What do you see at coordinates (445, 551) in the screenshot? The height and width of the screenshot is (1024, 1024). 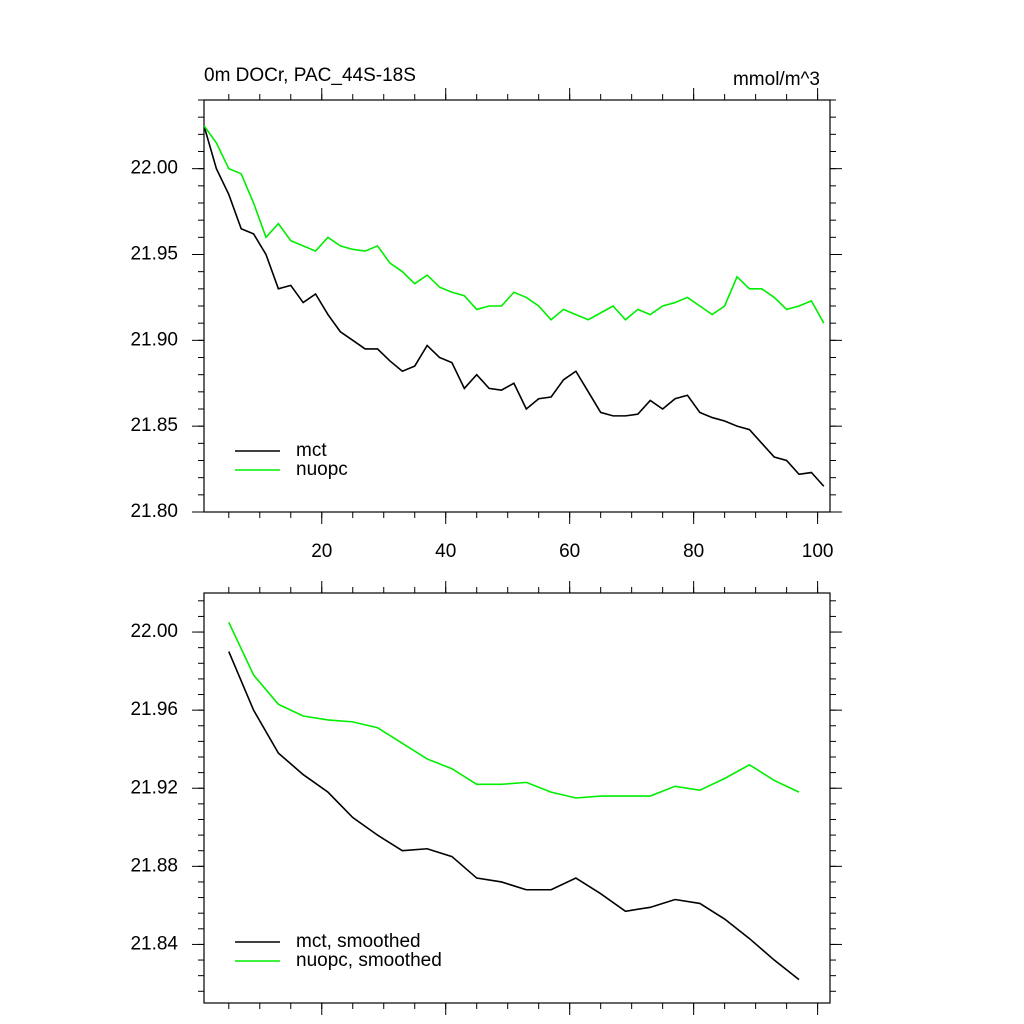 I see `x-tick-label: 40` at bounding box center [445, 551].